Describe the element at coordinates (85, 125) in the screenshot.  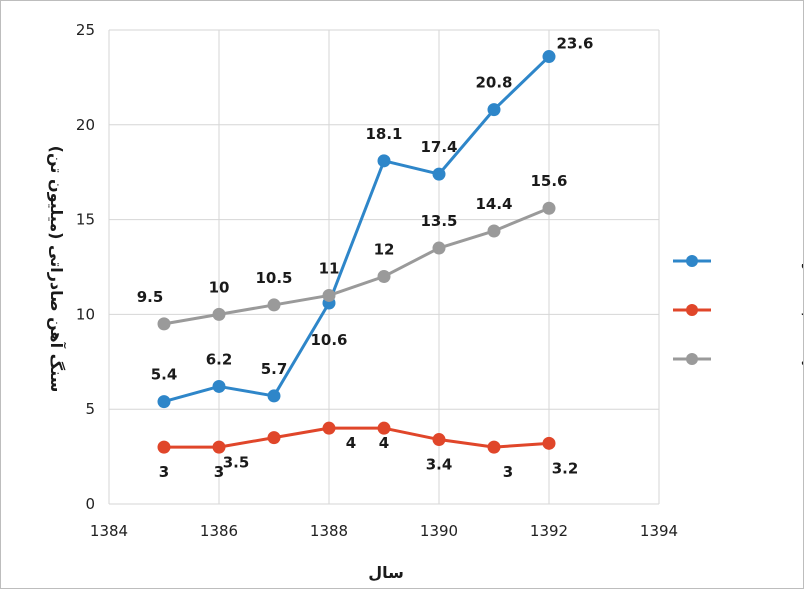
I see `y-tick-label-4: 20` at that location.